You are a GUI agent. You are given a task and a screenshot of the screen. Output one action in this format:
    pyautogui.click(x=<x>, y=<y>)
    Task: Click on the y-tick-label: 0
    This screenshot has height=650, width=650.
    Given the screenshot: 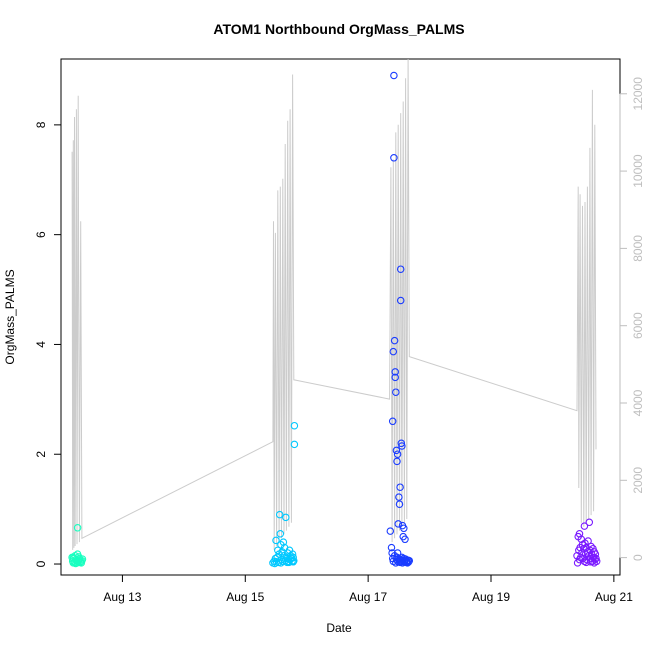 What is the action you would take?
    pyautogui.click(x=41, y=563)
    